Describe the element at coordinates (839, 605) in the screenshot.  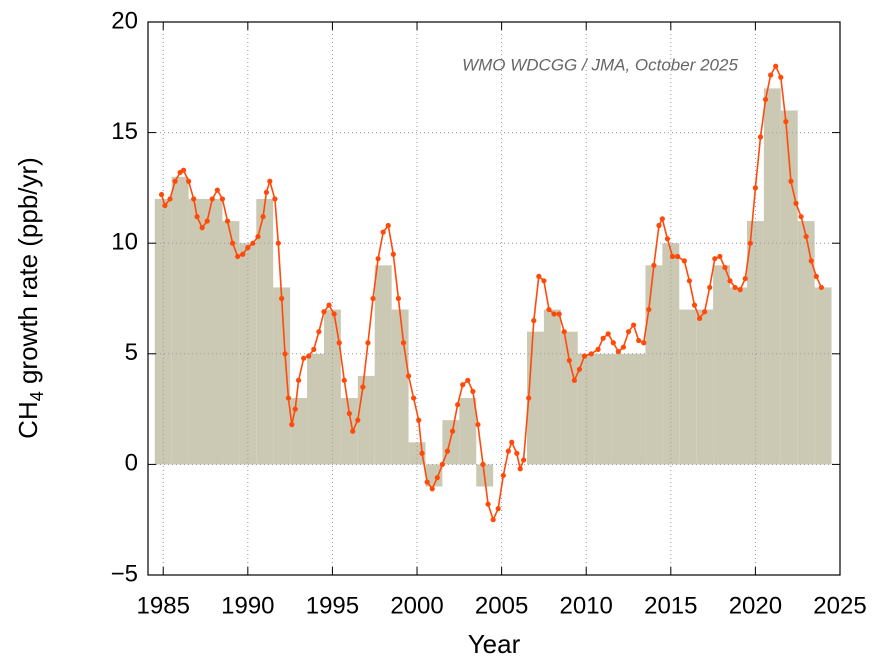
I see `x-tick-label: 2025` at that location.